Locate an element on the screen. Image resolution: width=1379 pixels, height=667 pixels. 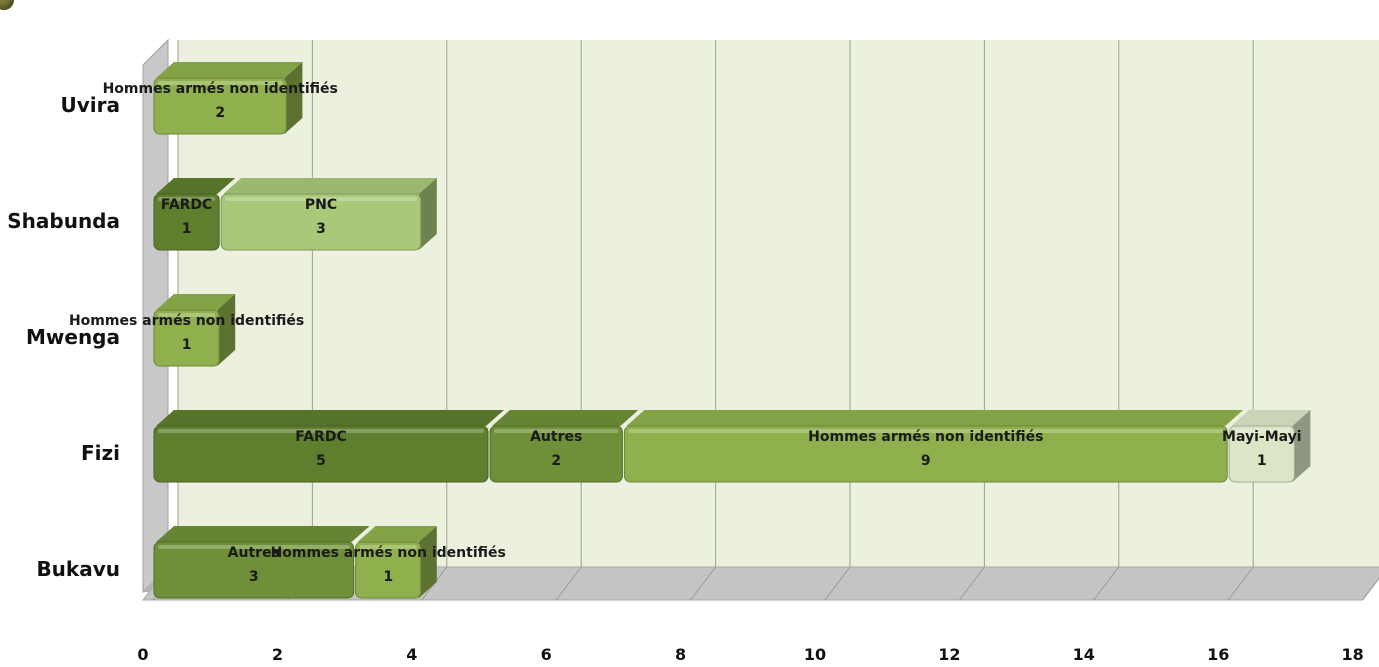
data-label-value: 5 is located at coordinates (321, 461).